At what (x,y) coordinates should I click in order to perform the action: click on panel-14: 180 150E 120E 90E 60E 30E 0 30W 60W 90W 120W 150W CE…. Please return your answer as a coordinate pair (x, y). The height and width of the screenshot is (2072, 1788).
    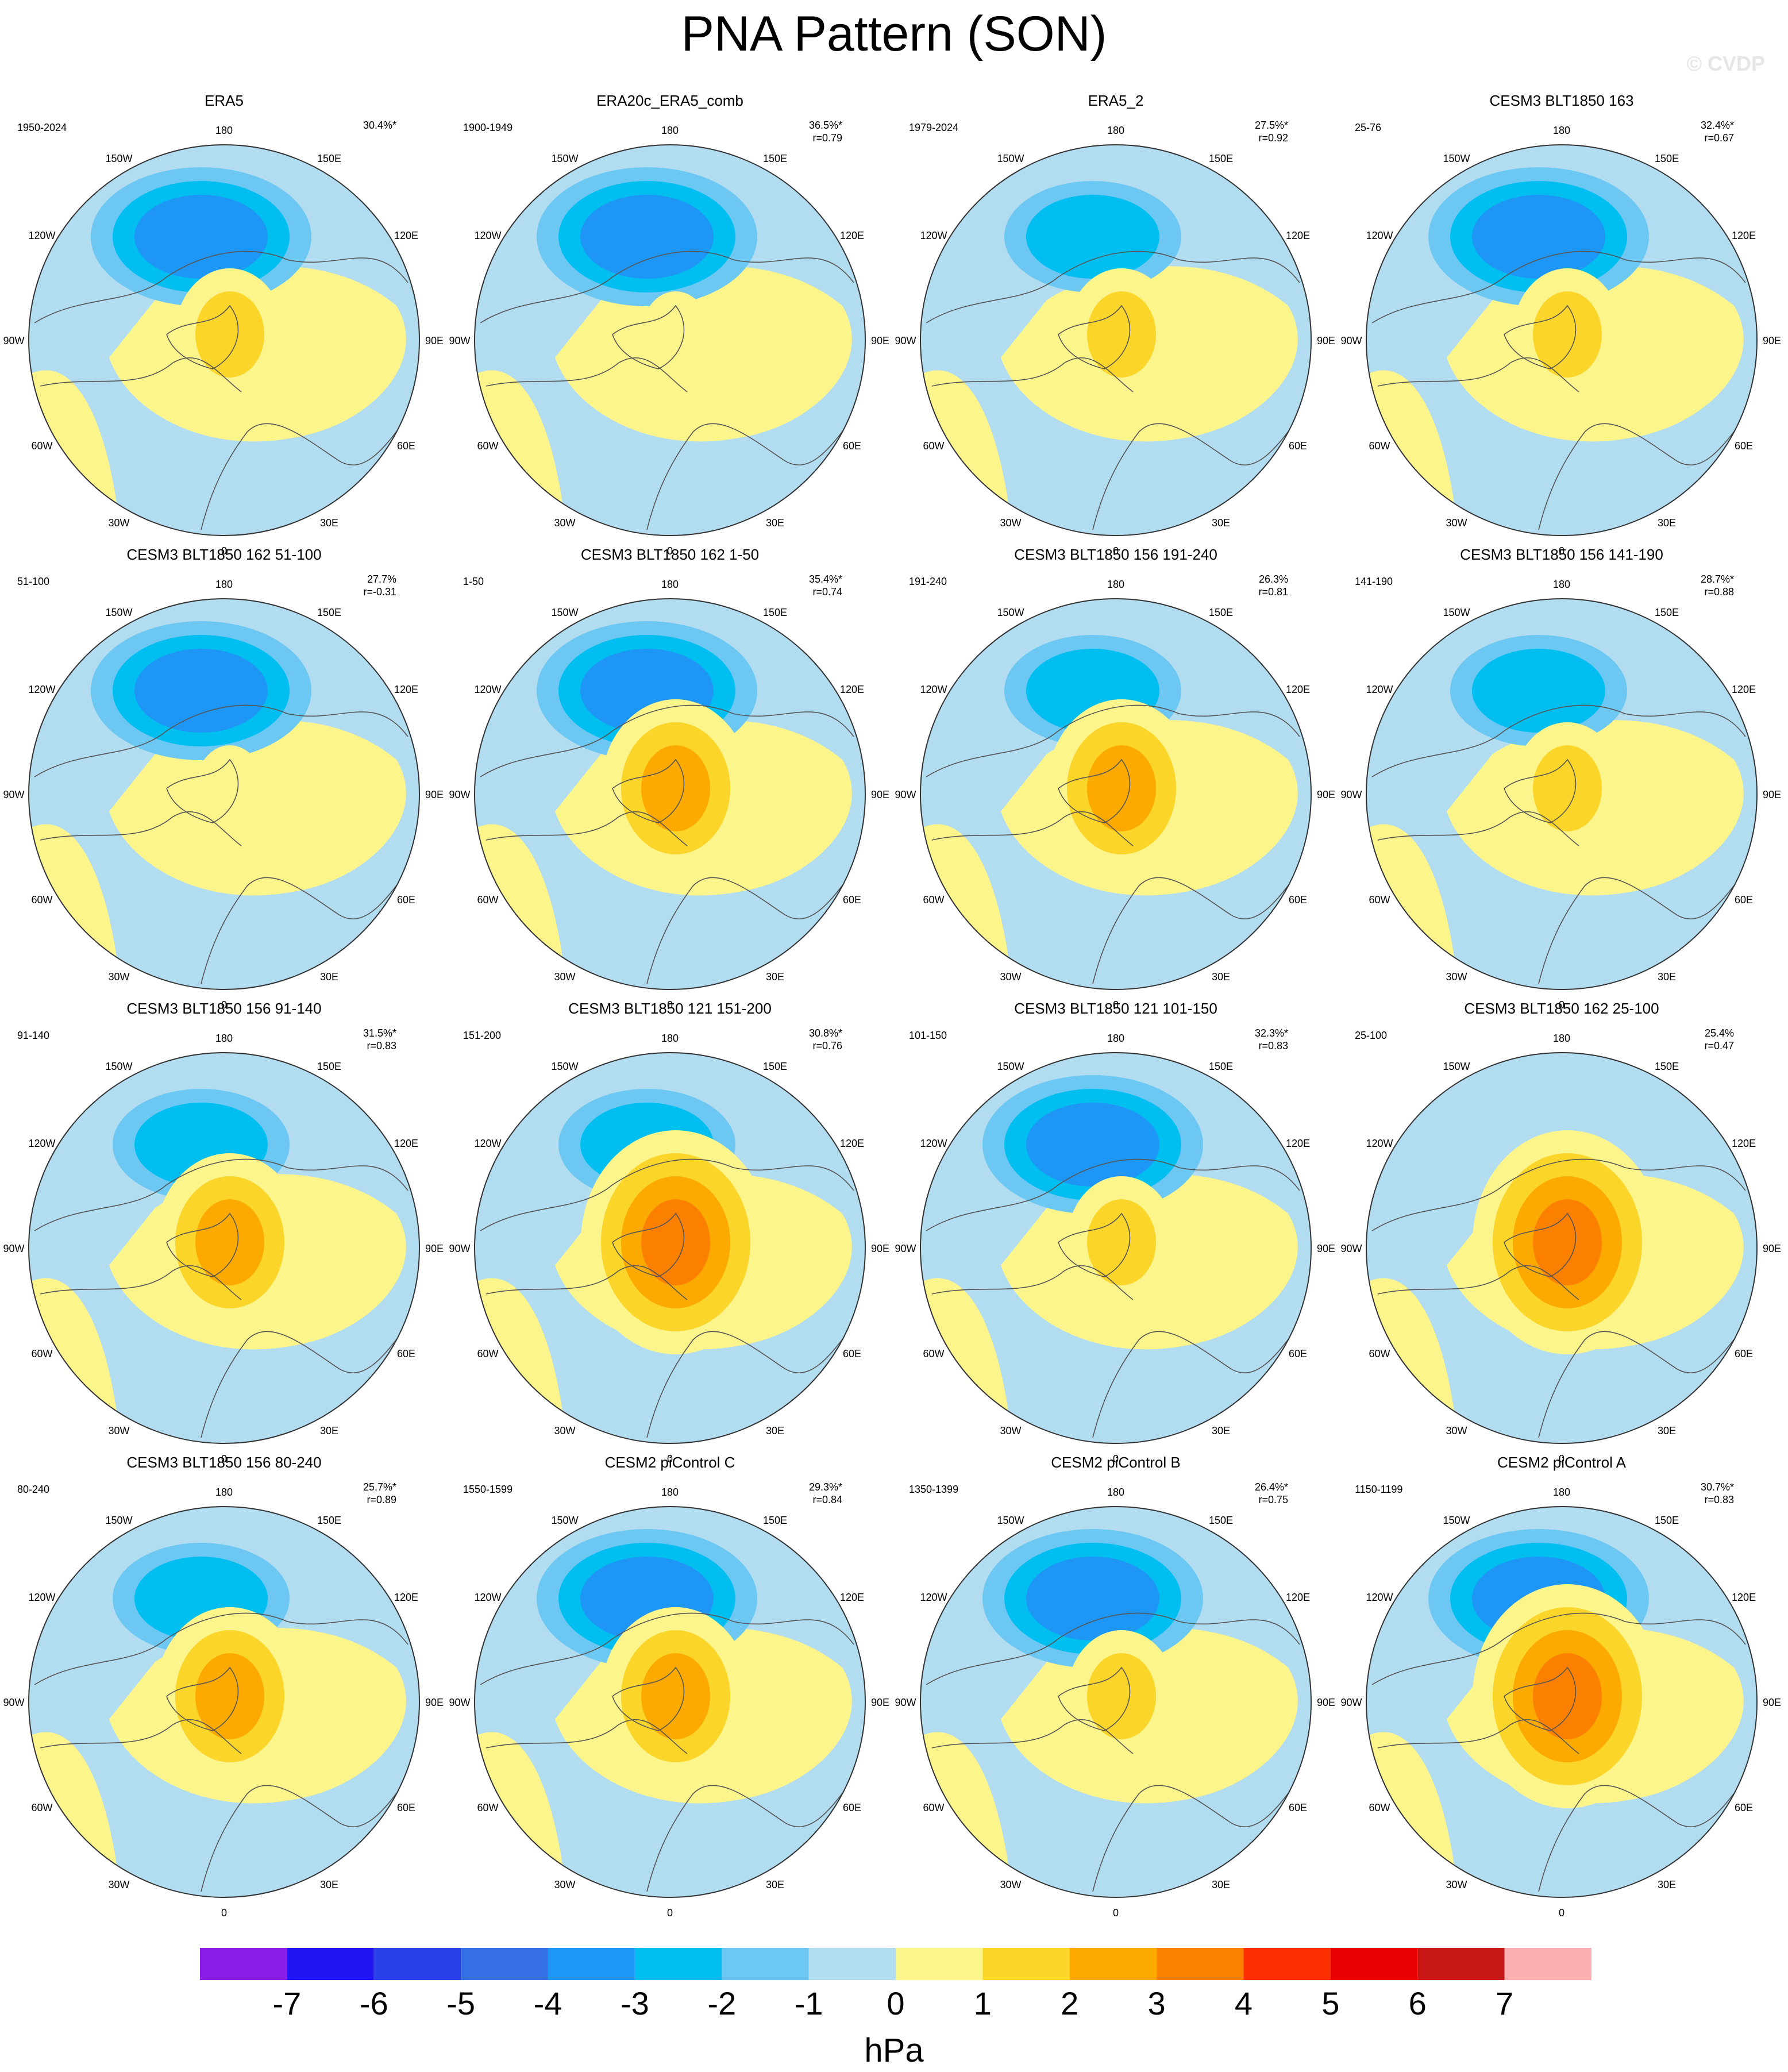
    Looking at the image, I should click on (669, 1686).